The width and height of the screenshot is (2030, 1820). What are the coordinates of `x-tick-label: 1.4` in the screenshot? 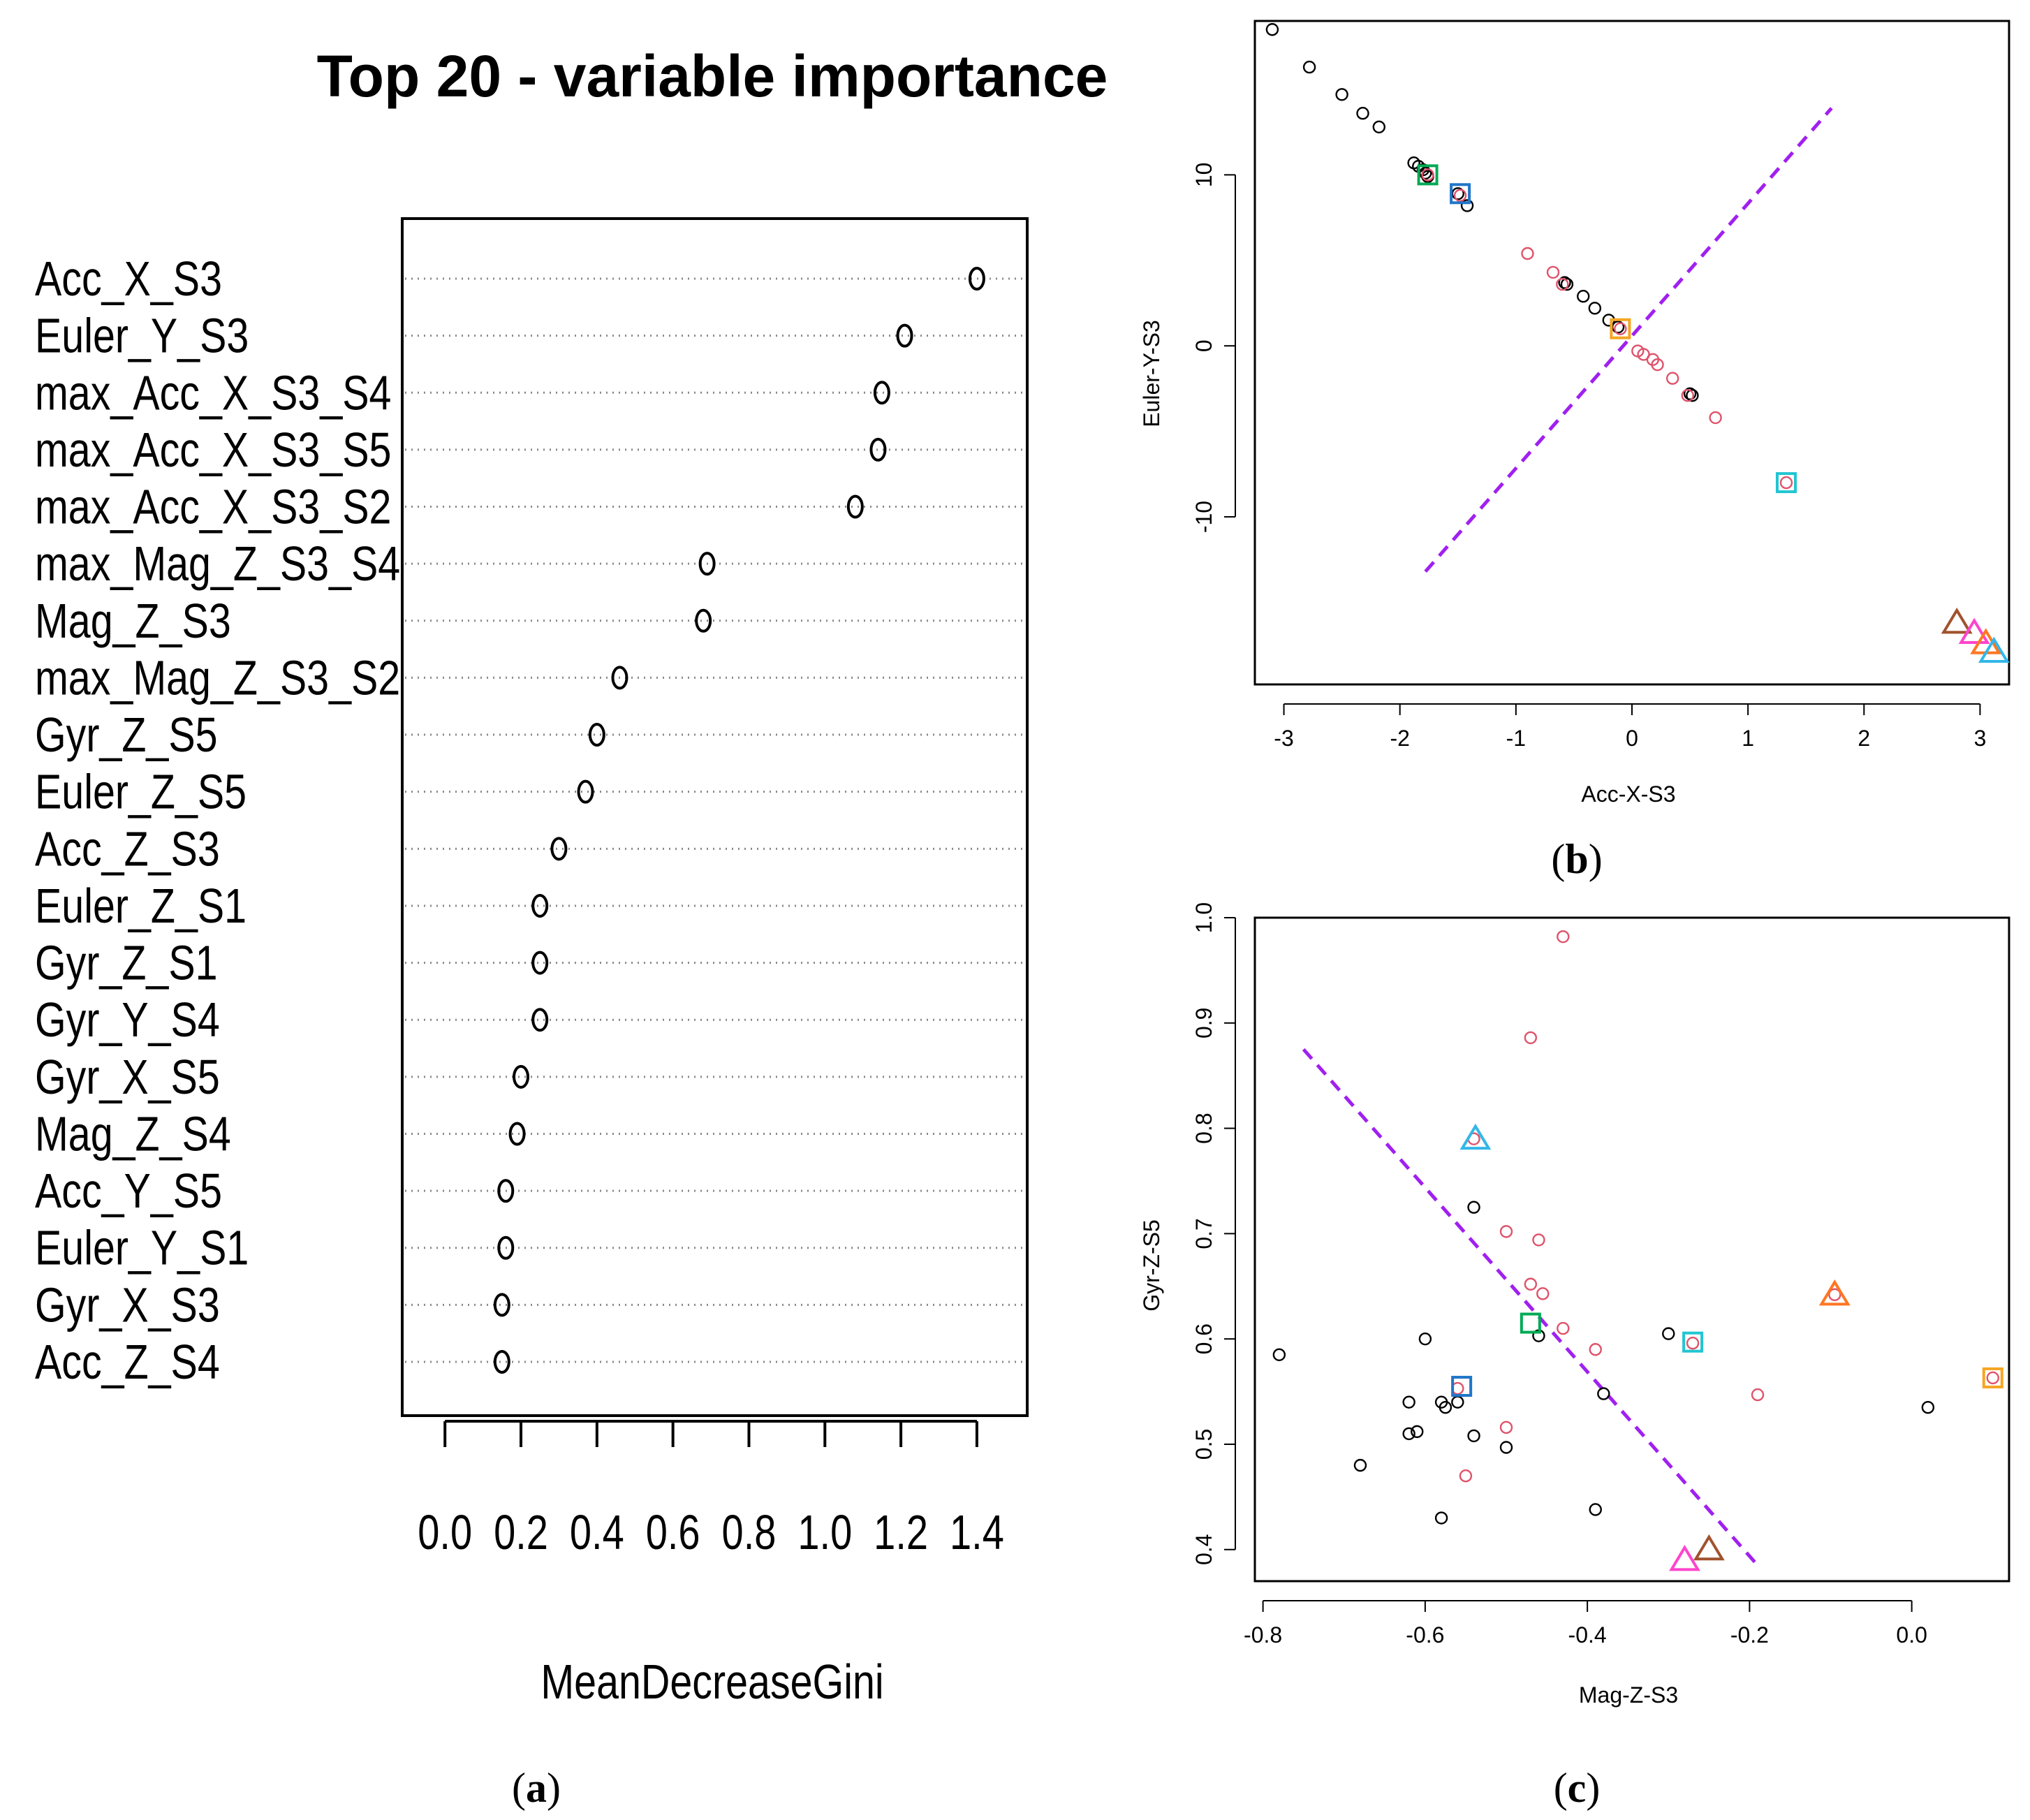 It's located at (977, 1533).